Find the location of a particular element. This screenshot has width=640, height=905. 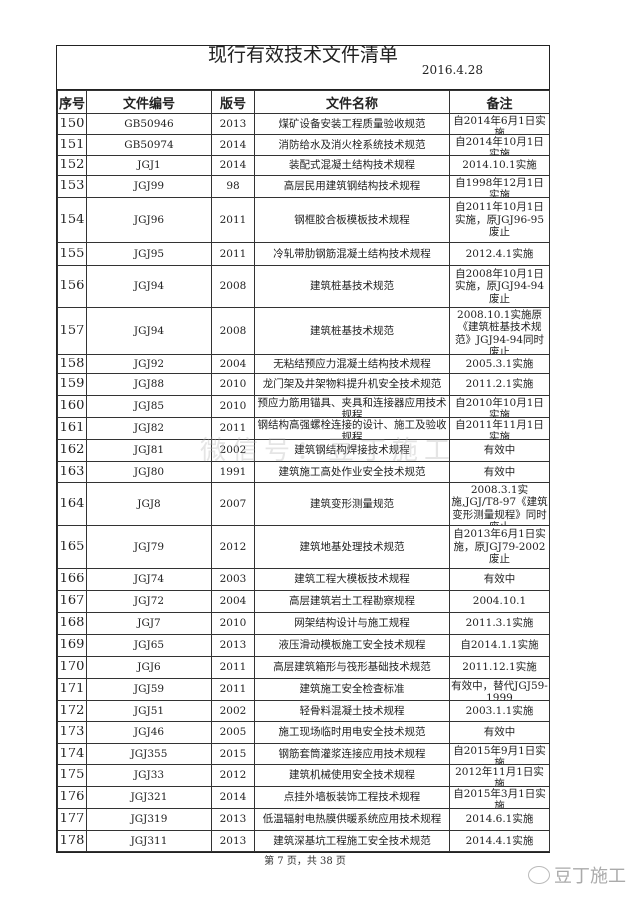

seq-cell-text: 174 is located at coordinates (72, 754).